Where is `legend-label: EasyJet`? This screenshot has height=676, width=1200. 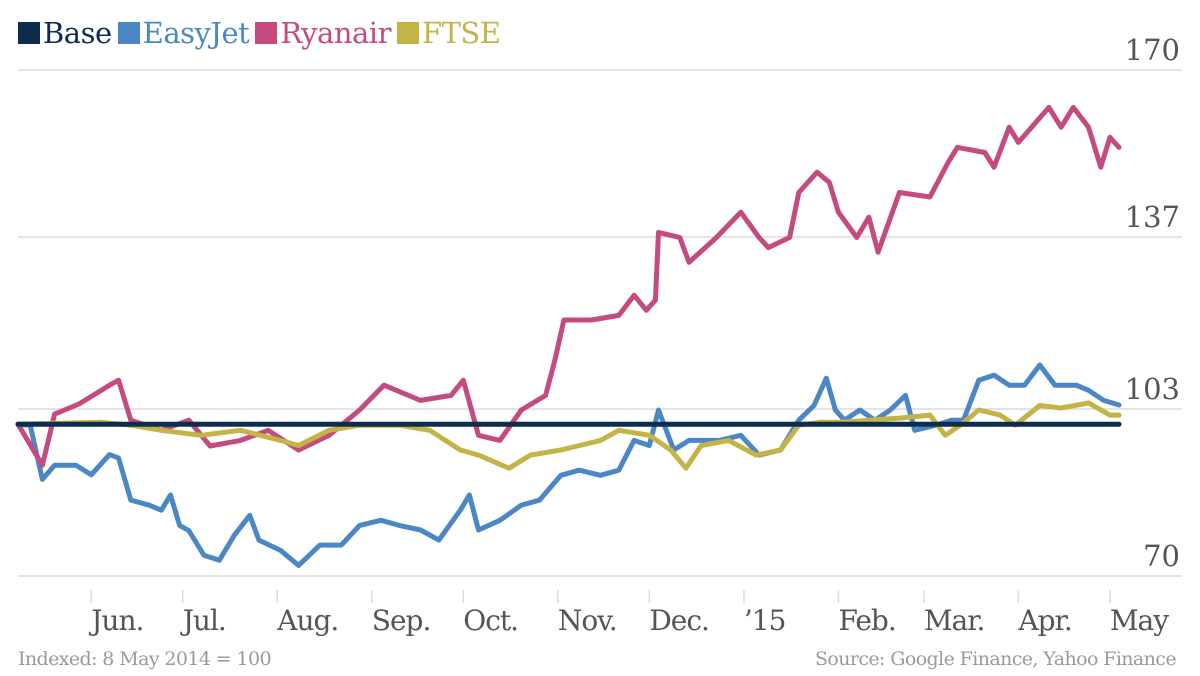
legend-label: EasyJet is located at coordinates (196, 33).